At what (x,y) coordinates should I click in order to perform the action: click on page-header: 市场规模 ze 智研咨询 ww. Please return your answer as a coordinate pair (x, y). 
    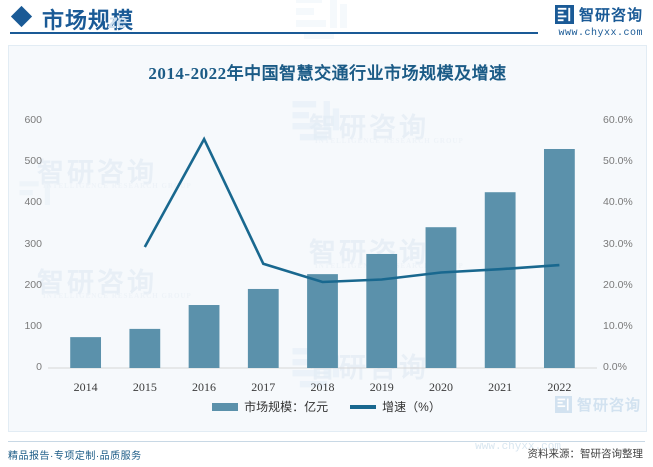
    Looking at the image, I should click on (326, 20).